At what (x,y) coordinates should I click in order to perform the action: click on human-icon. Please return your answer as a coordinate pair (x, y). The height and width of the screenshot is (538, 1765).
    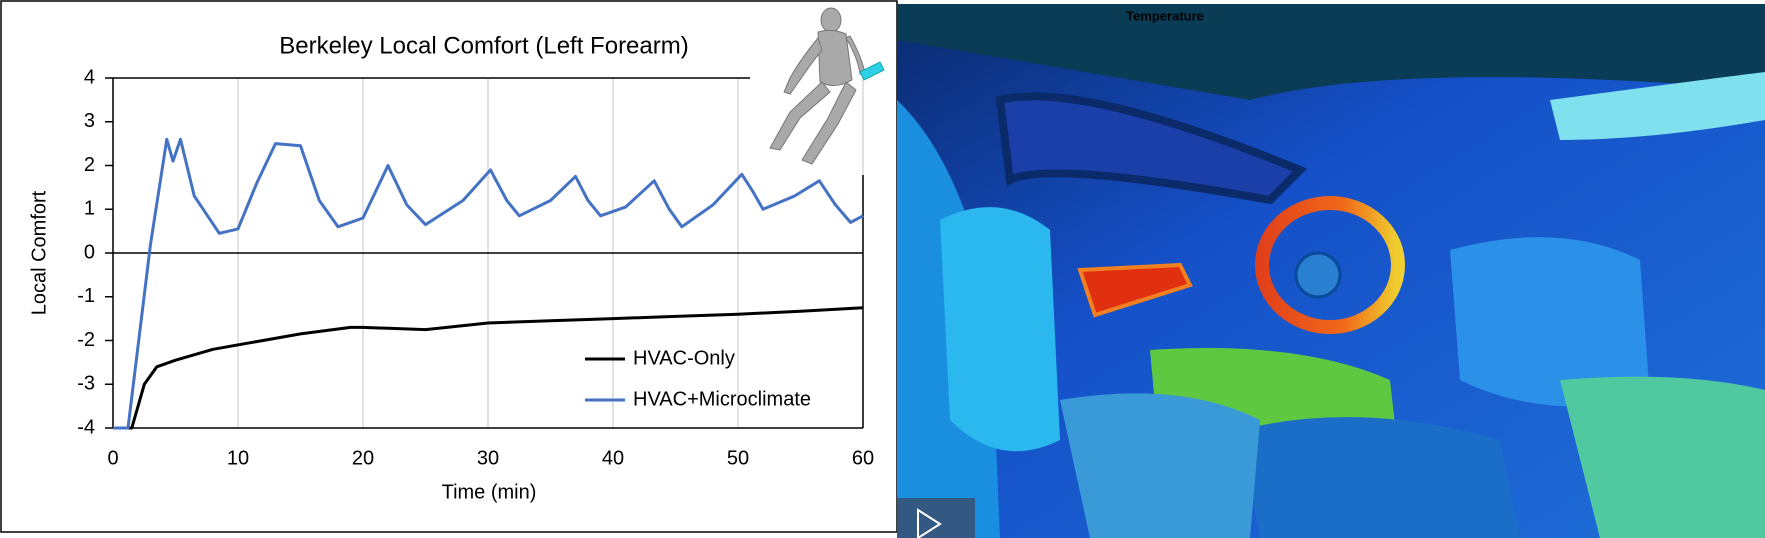
    Looking at the image, I should click on (827, 86).